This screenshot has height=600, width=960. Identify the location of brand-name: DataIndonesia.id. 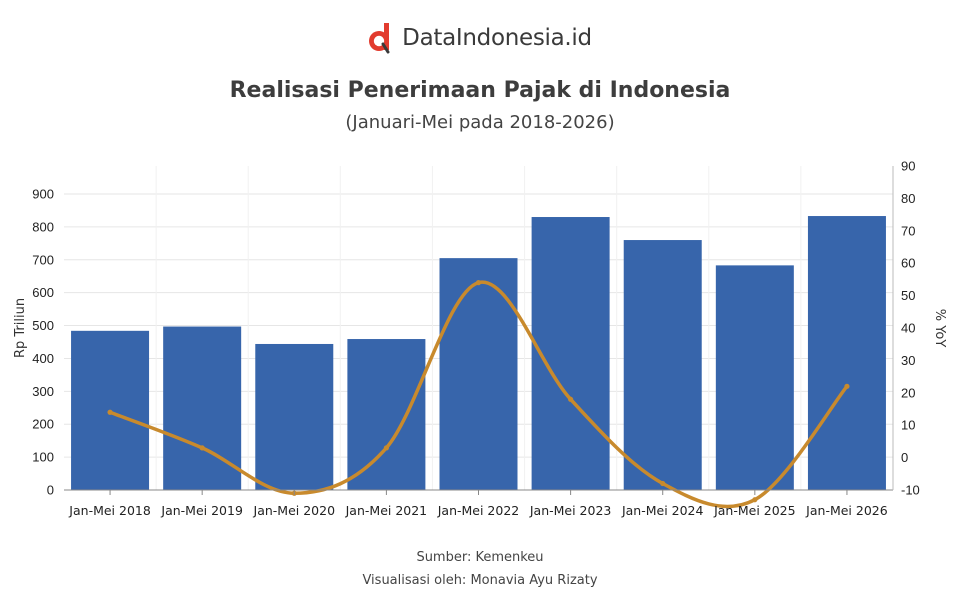
(497, 38).